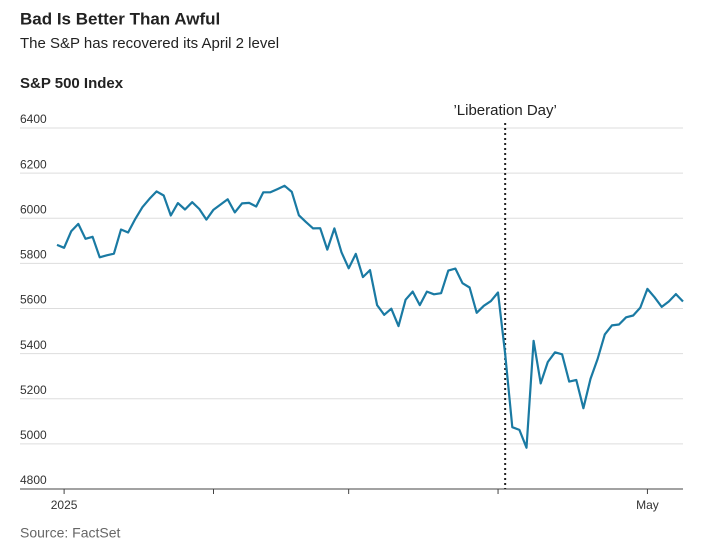 The height and width of the screenshot is (541, 702). Describe the element at coordinates (33, 300) in the screenshot. I see `y-tick-label: 5600` at that location.